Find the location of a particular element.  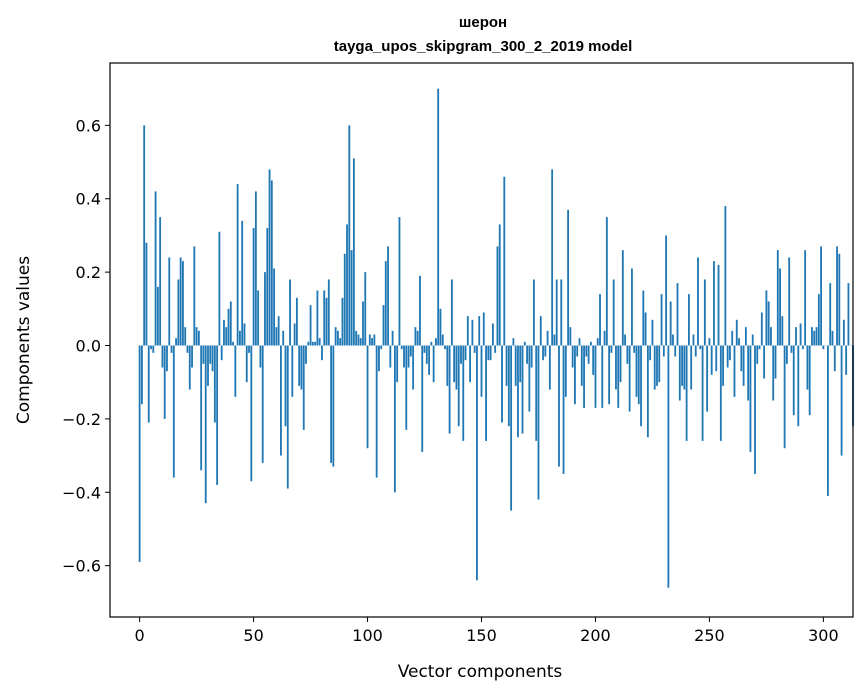

y-tick-label: −0.4 is located at coordinates (81, 492).